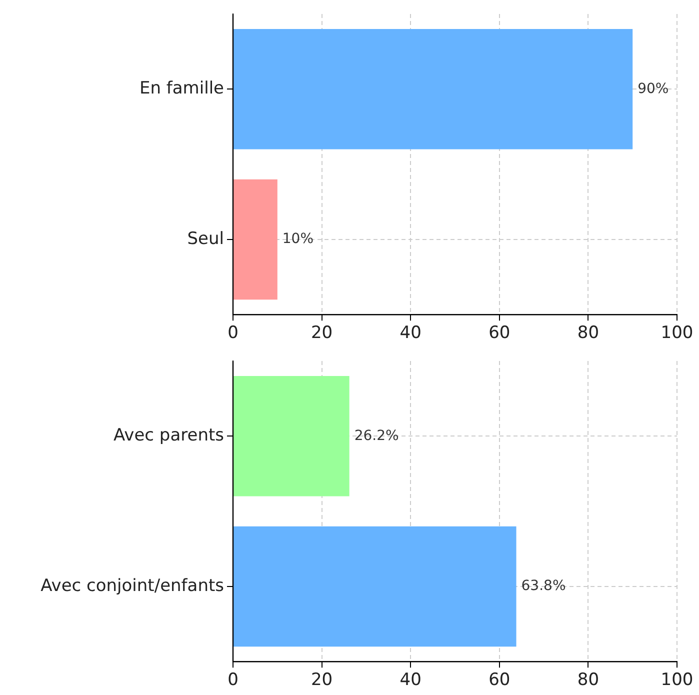 This screenshot has width=699, height=695. Describe the element at coordinates (298, 239) in the screenshot. I see `data-label: 10%` at that location.